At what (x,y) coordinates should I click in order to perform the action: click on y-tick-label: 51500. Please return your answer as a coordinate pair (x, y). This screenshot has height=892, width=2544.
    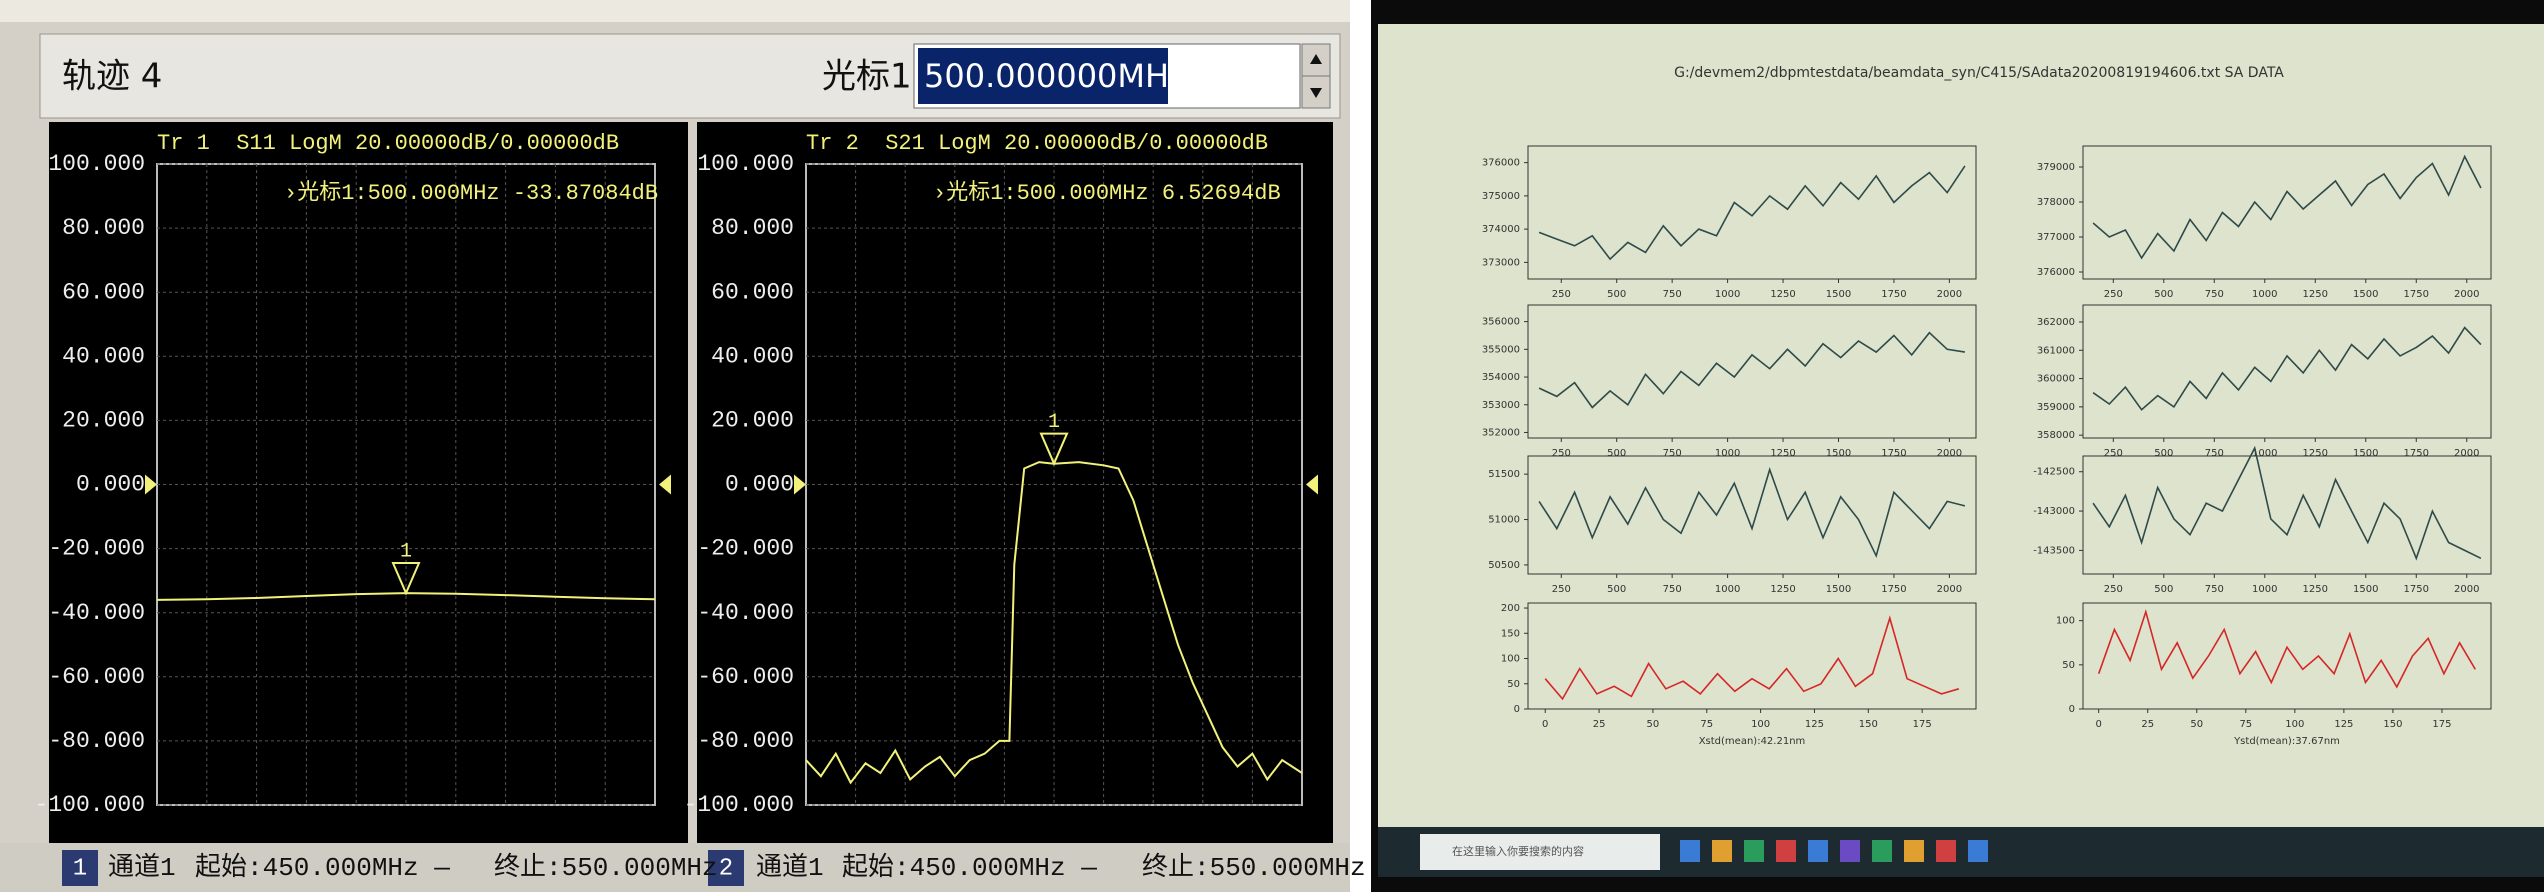
    Looking at the image, I should click on (1504, 474).